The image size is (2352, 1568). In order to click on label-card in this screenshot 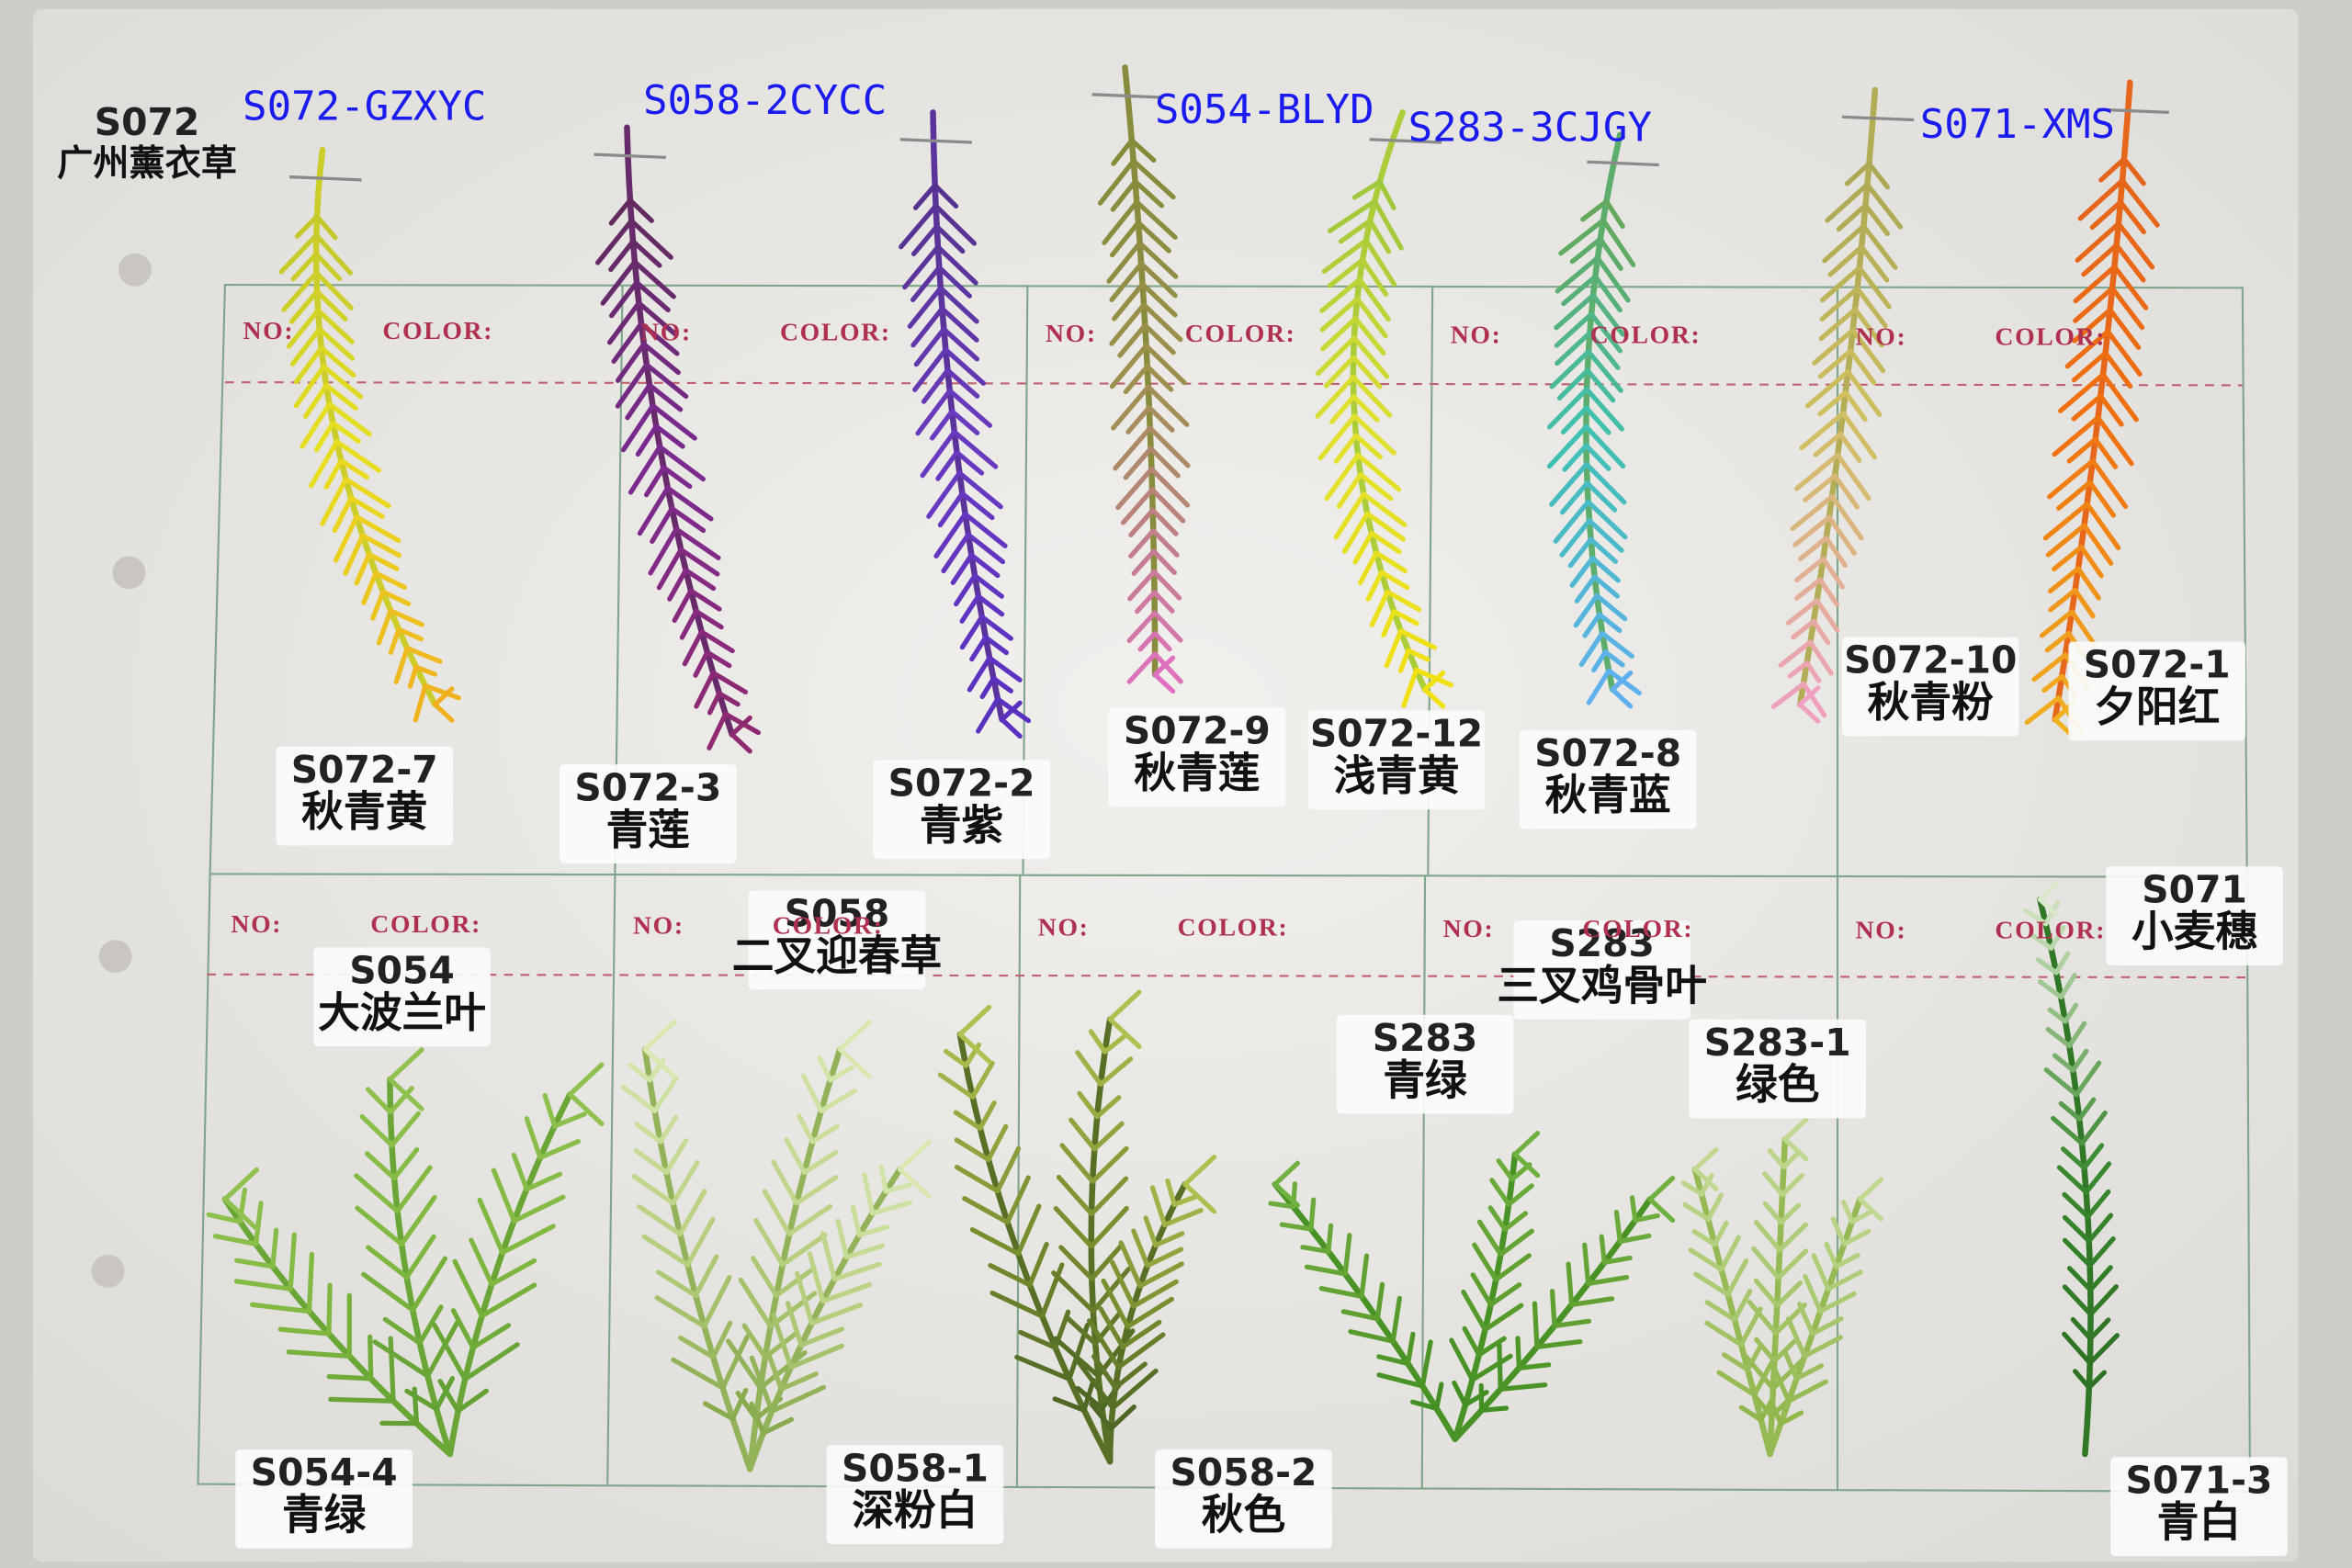, I will do `click(1608, 779)`.